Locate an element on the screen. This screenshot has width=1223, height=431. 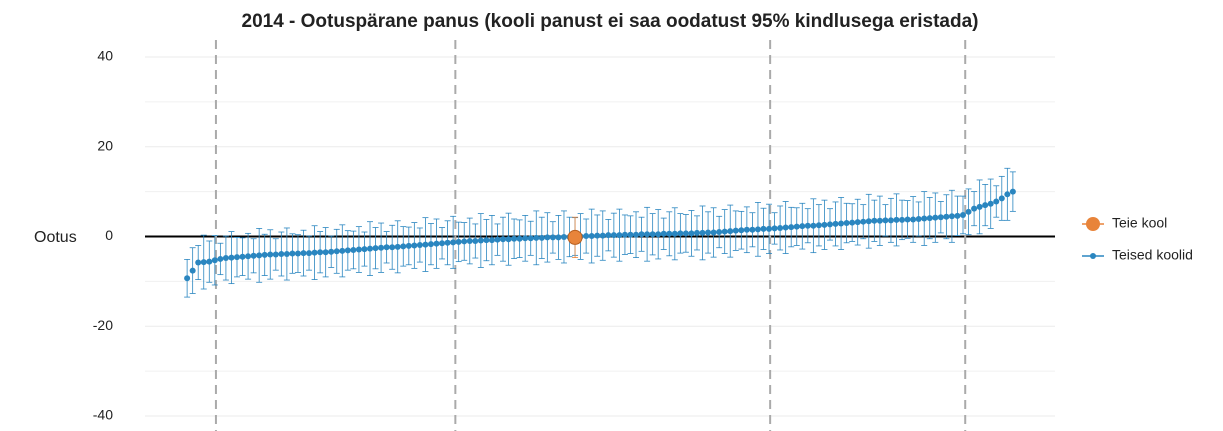
y-tick-label: -20 is located at coordinates (103, 325).